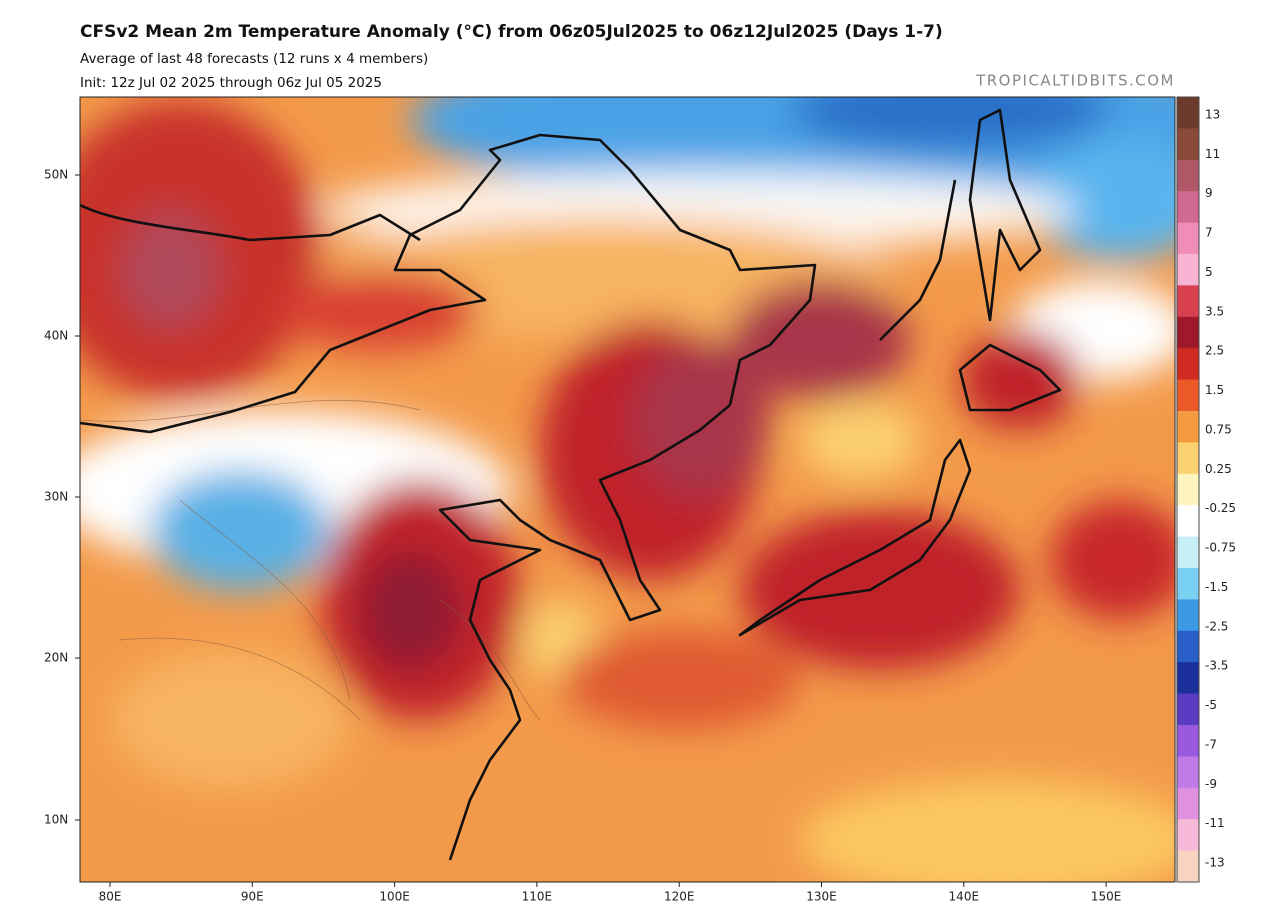  Describe the element at coordinates (1106, 897) in the screenshot. I see `lon-label: 150E` at that location.